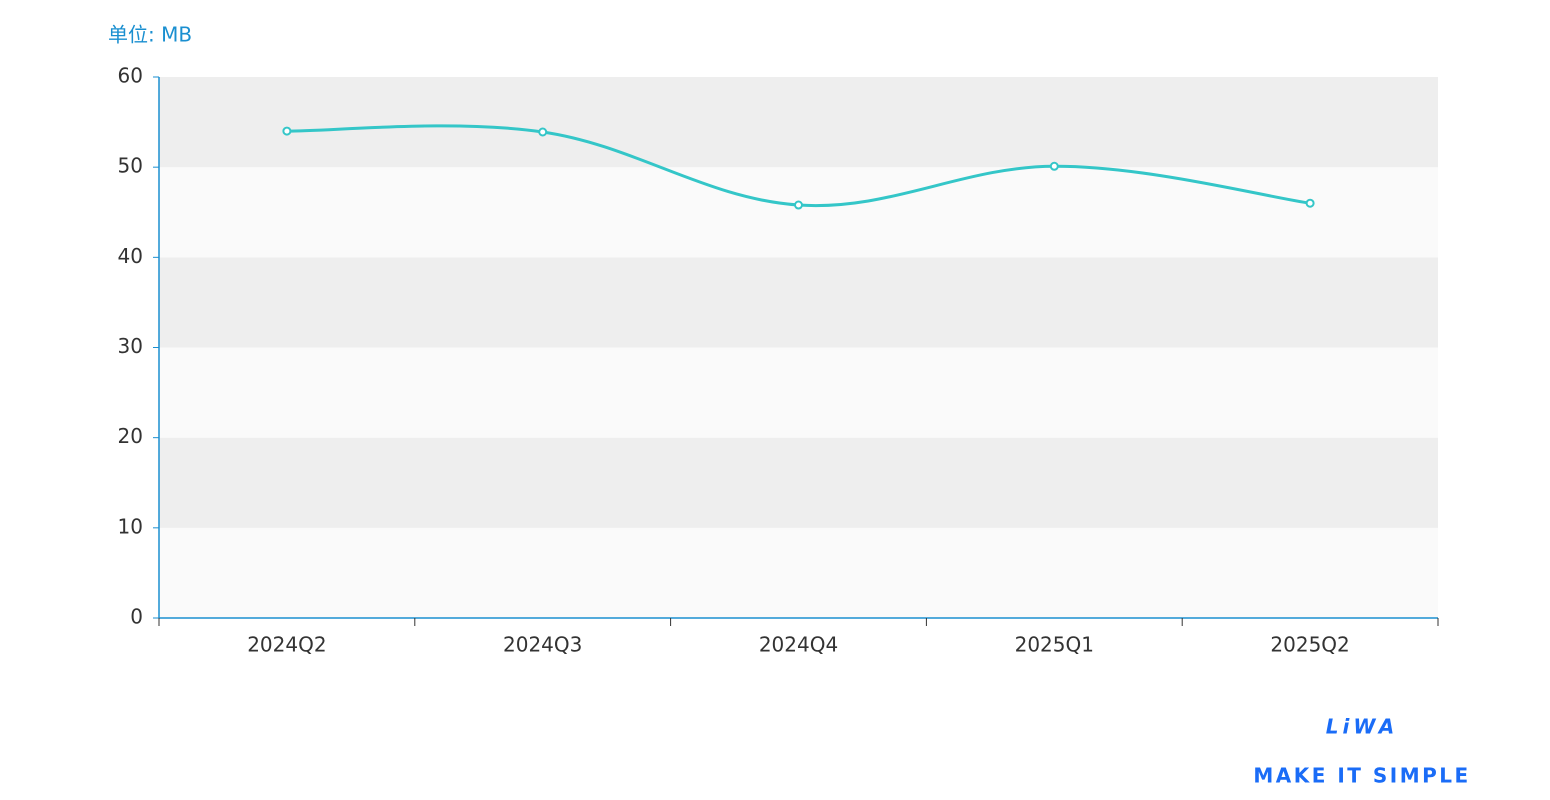 The height and width of the screenshot is (800, 1550). I want to click on x-tick-label: 2024Q2, so click(286, 645).